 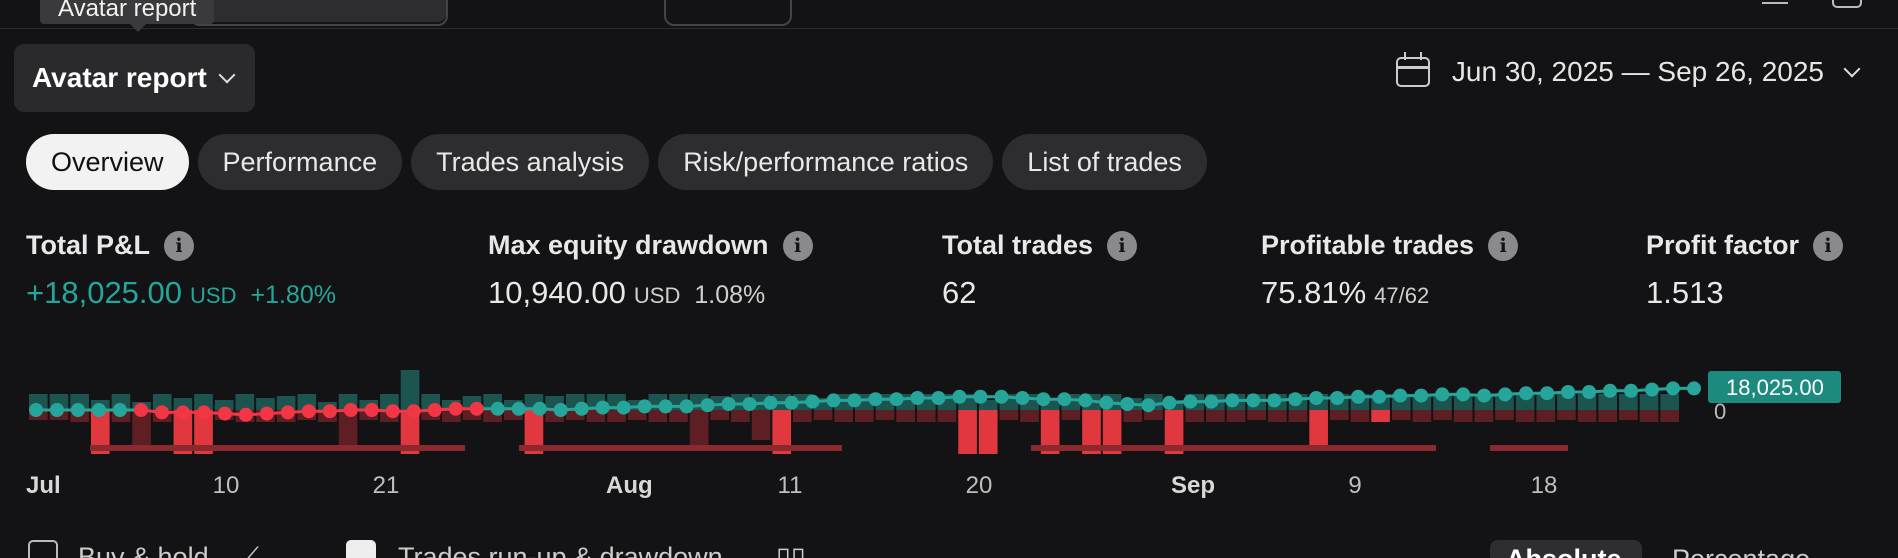 What do you see at coordinates (730, 295) in the screenshot?
I see `stat-percent: 1.08%` at bounding box center [730, 295].